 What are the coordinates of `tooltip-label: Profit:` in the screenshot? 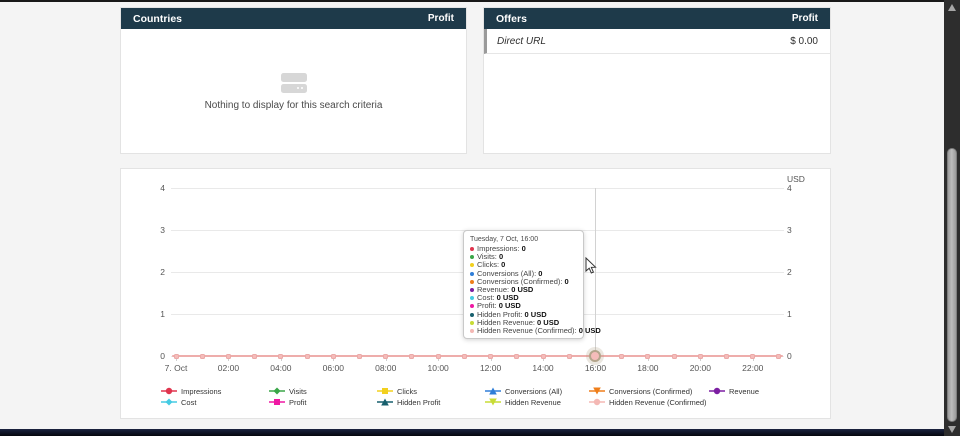 It's located at (488, 306).